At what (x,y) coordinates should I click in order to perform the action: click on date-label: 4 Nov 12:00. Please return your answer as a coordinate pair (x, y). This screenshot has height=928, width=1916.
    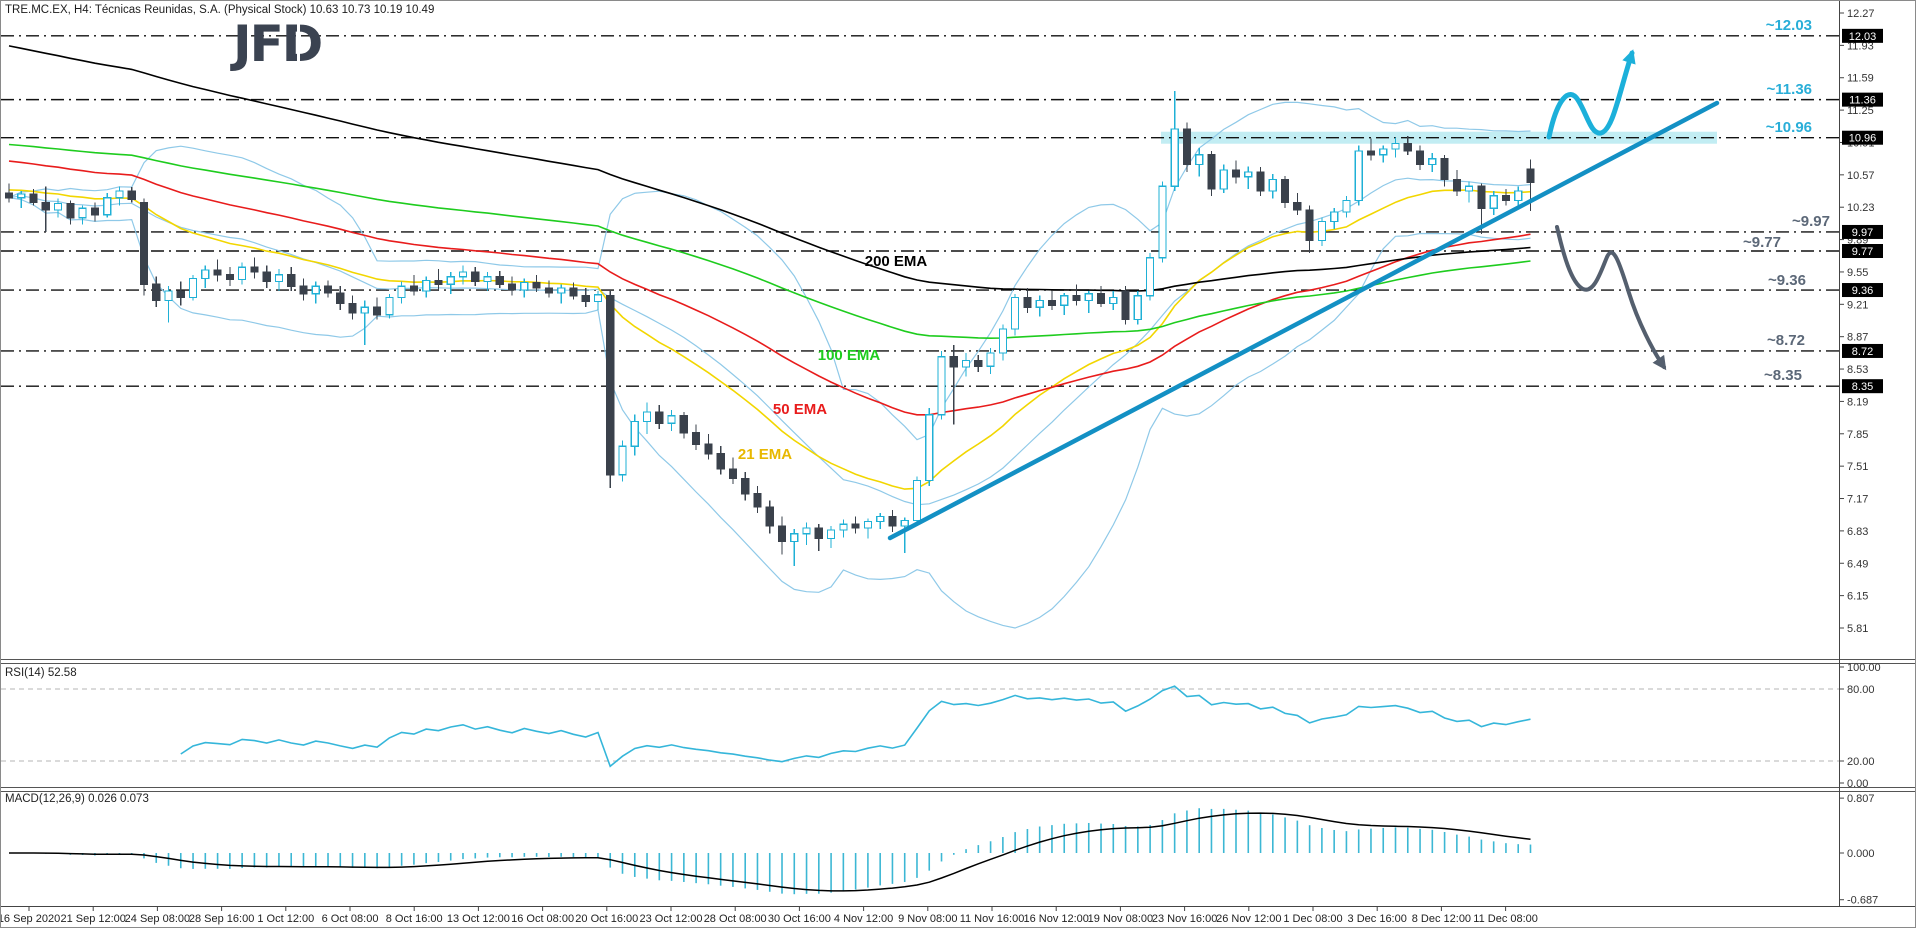
    Looking at the image, I should click on (863, 919).